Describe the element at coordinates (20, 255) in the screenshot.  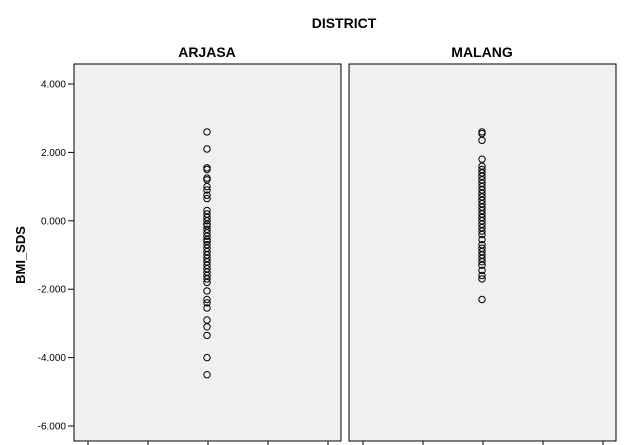
I see `y-axis-label: BMI_SDS` at that location.